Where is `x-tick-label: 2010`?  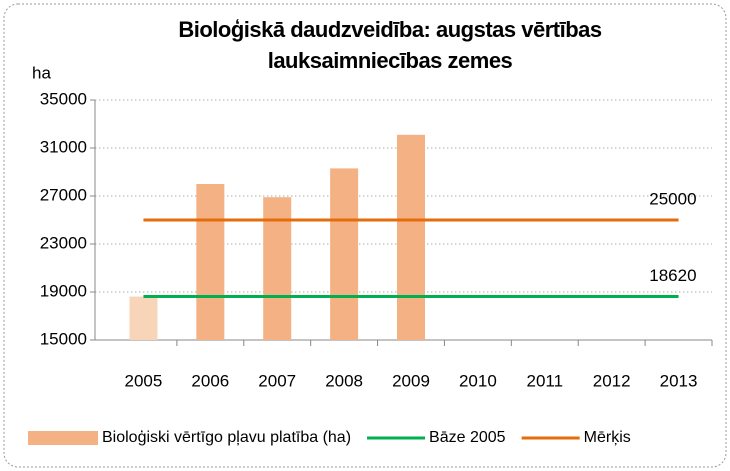
x-tick-label: 2010 is located at coordinates (478, 380).